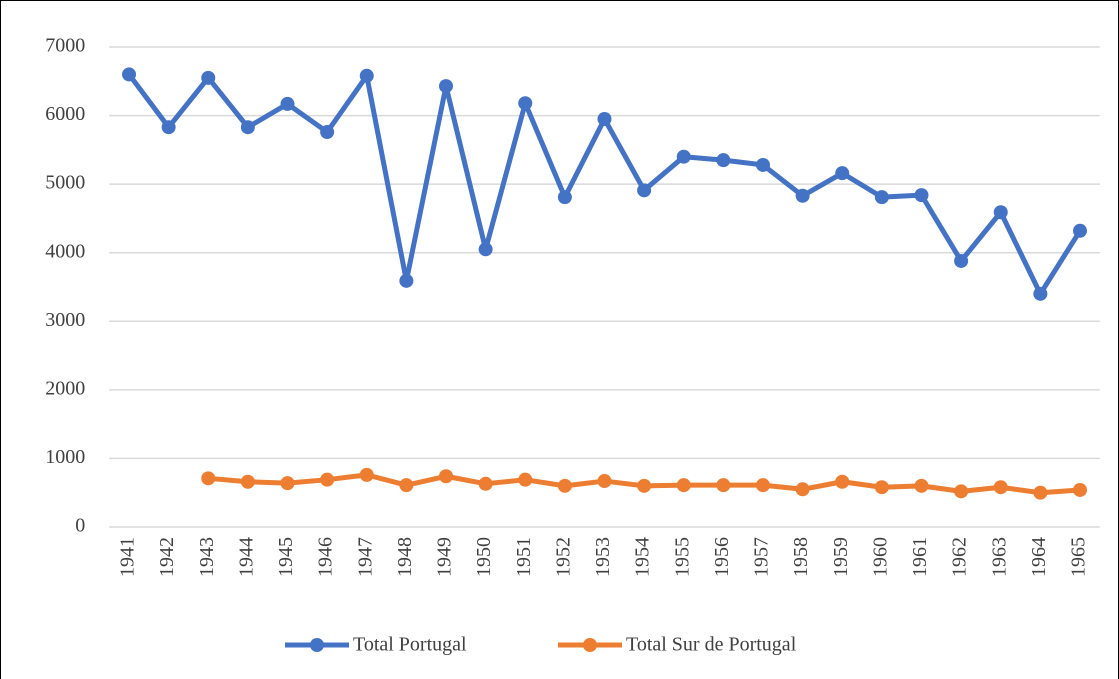 This screenshot has height=679, width=1119. What do you see at coordinates (643, 557) in the screenshot?
I see `x-tick-label: 1954` at bounding box center [643, 557].